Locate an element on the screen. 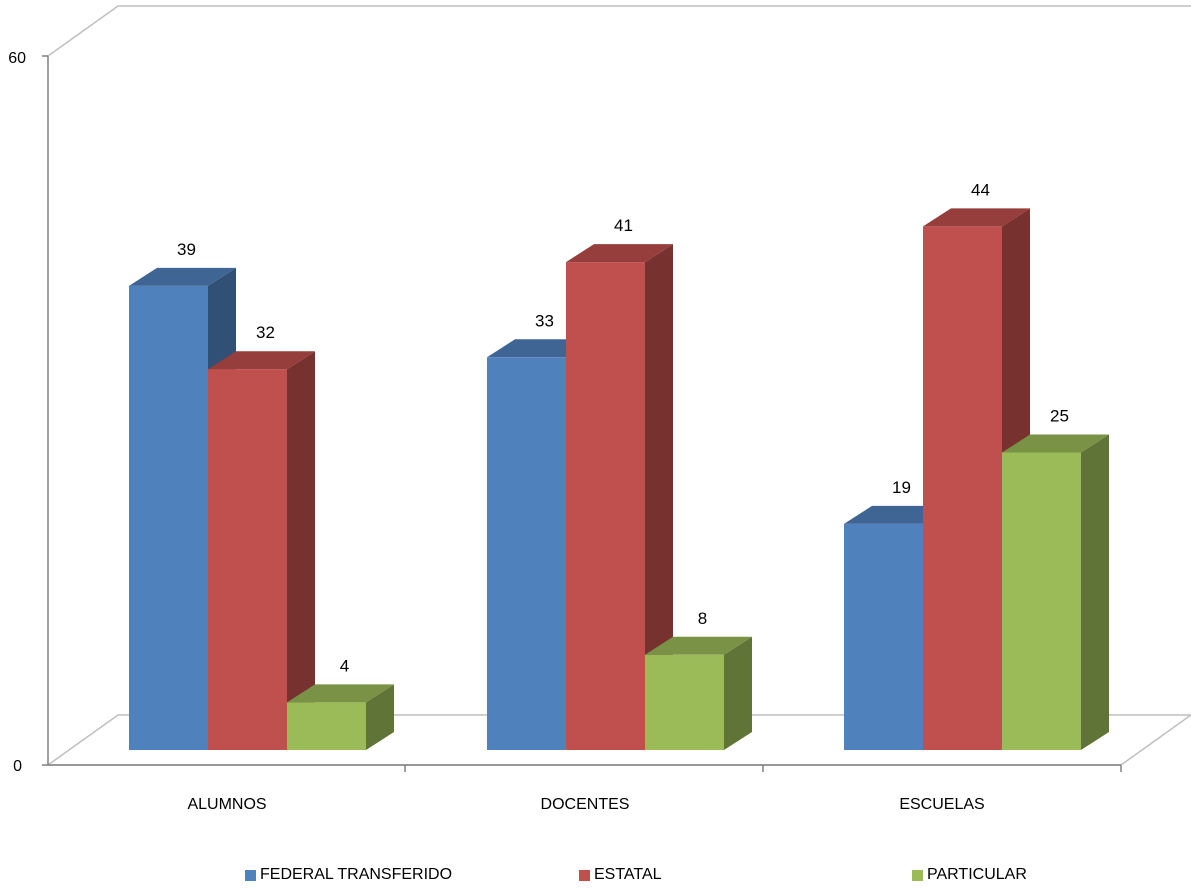 This screenshot has height=888, width=1191. y-tick-label: 60 is located at coordinates (17, 58).